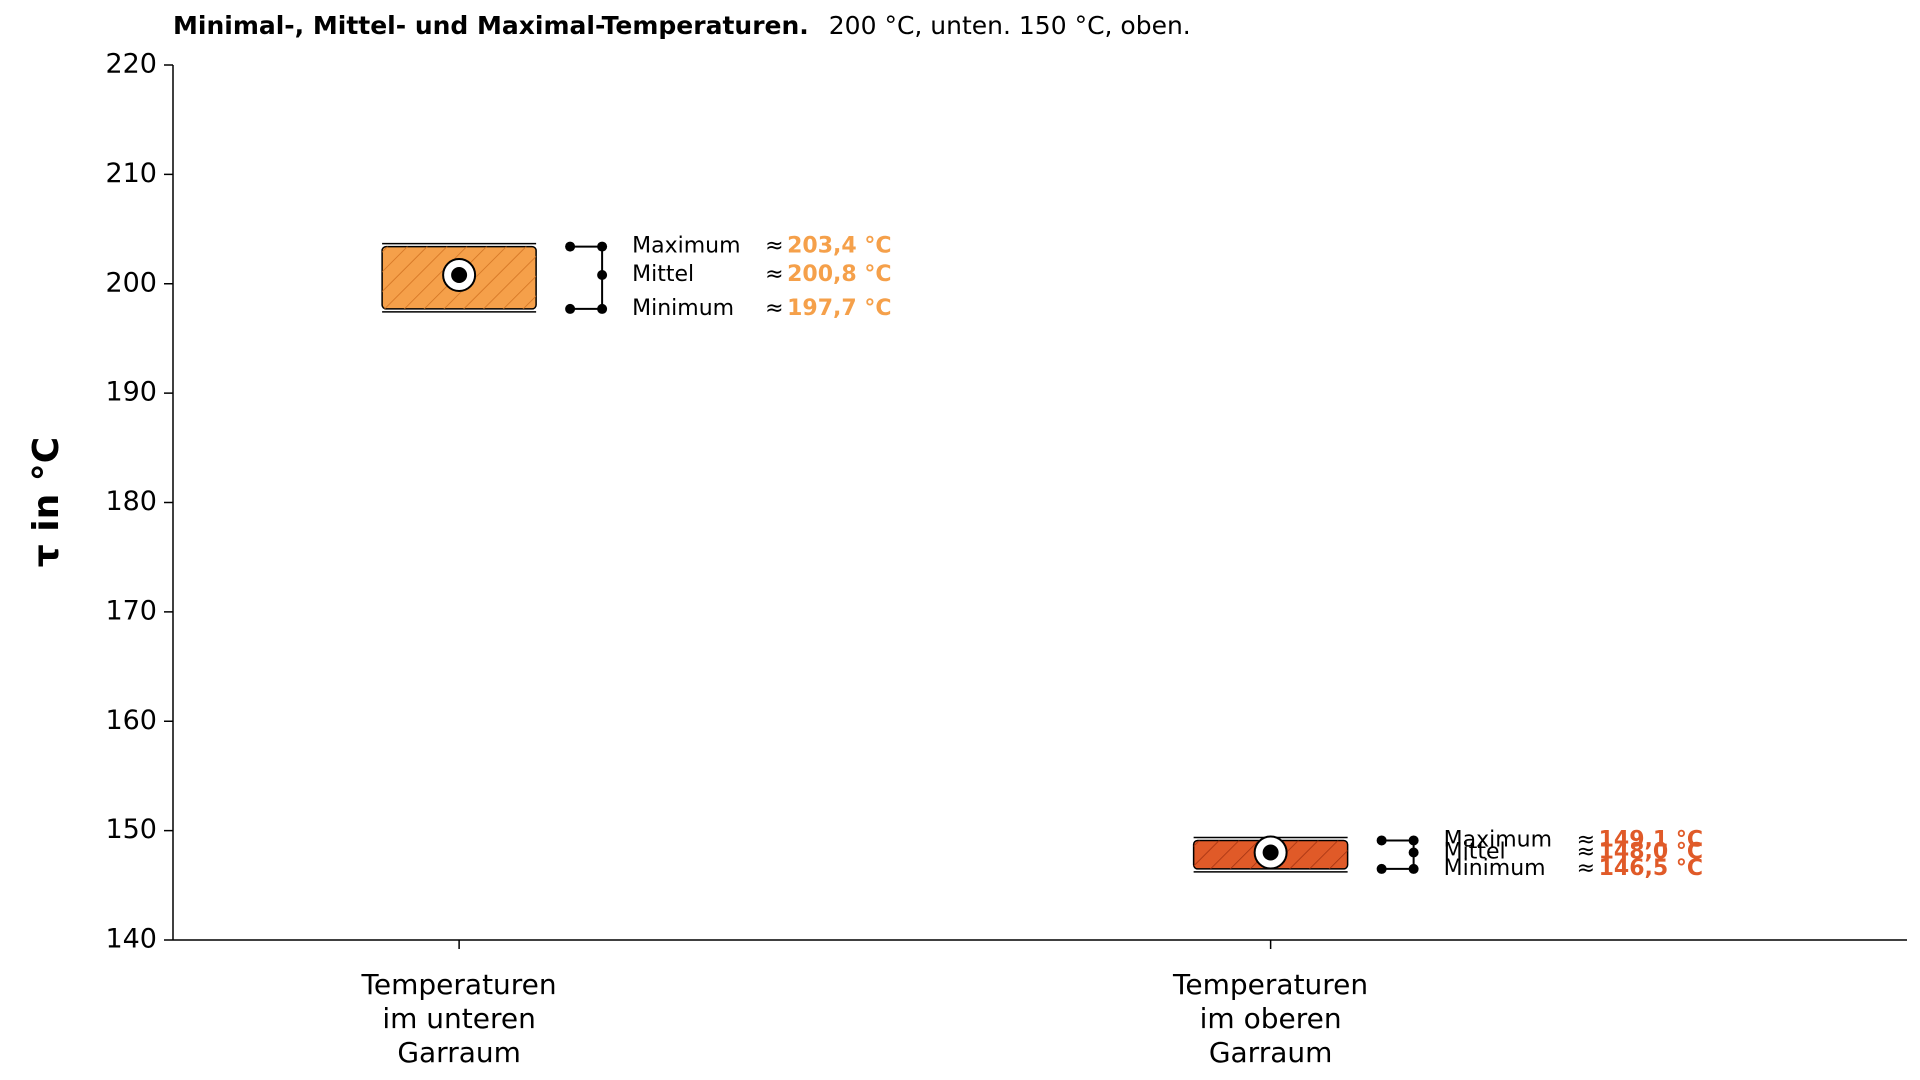 This screenshot has width=1920, height=1080. Describe the element at coordinates (1651, 868) in the screenshot. I see `annotation-value: 146,5 °C` at that location.